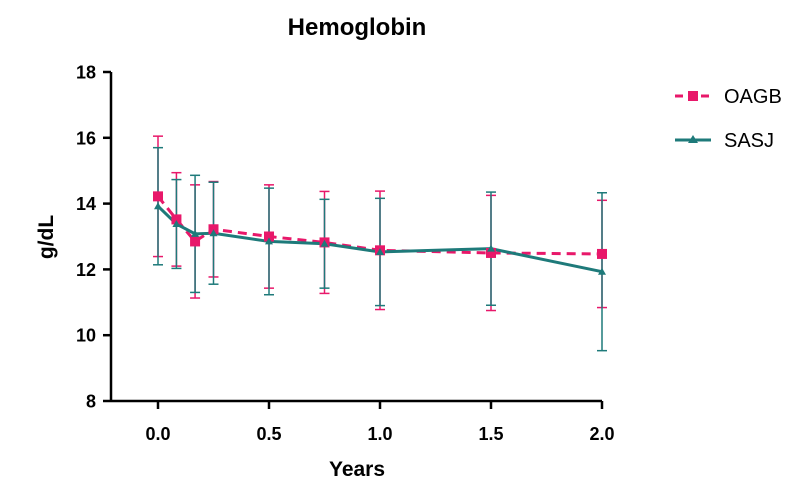  I want to click on sasj-legend-marker, so click(693, 139).